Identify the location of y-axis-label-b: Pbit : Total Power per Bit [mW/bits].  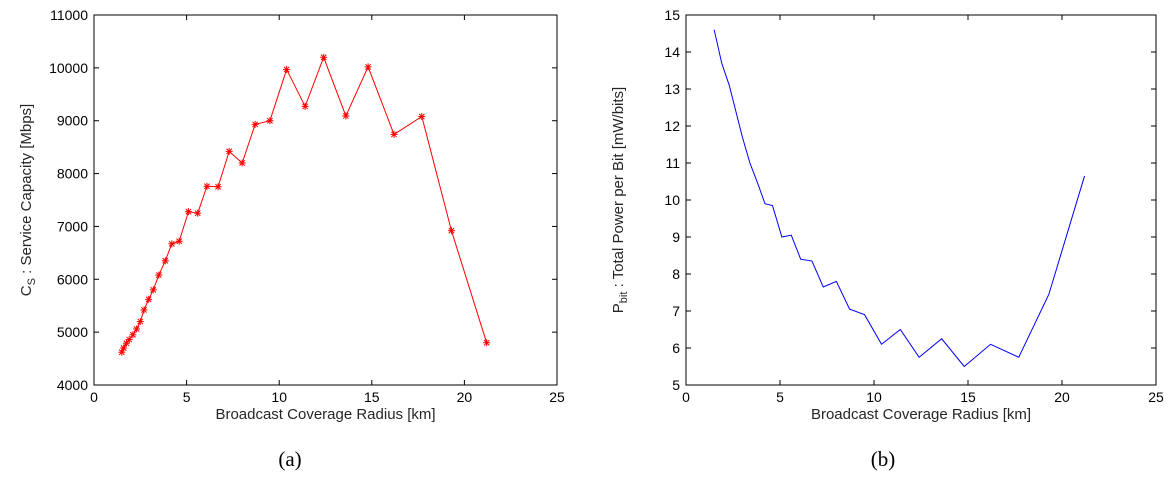
(620, 200).